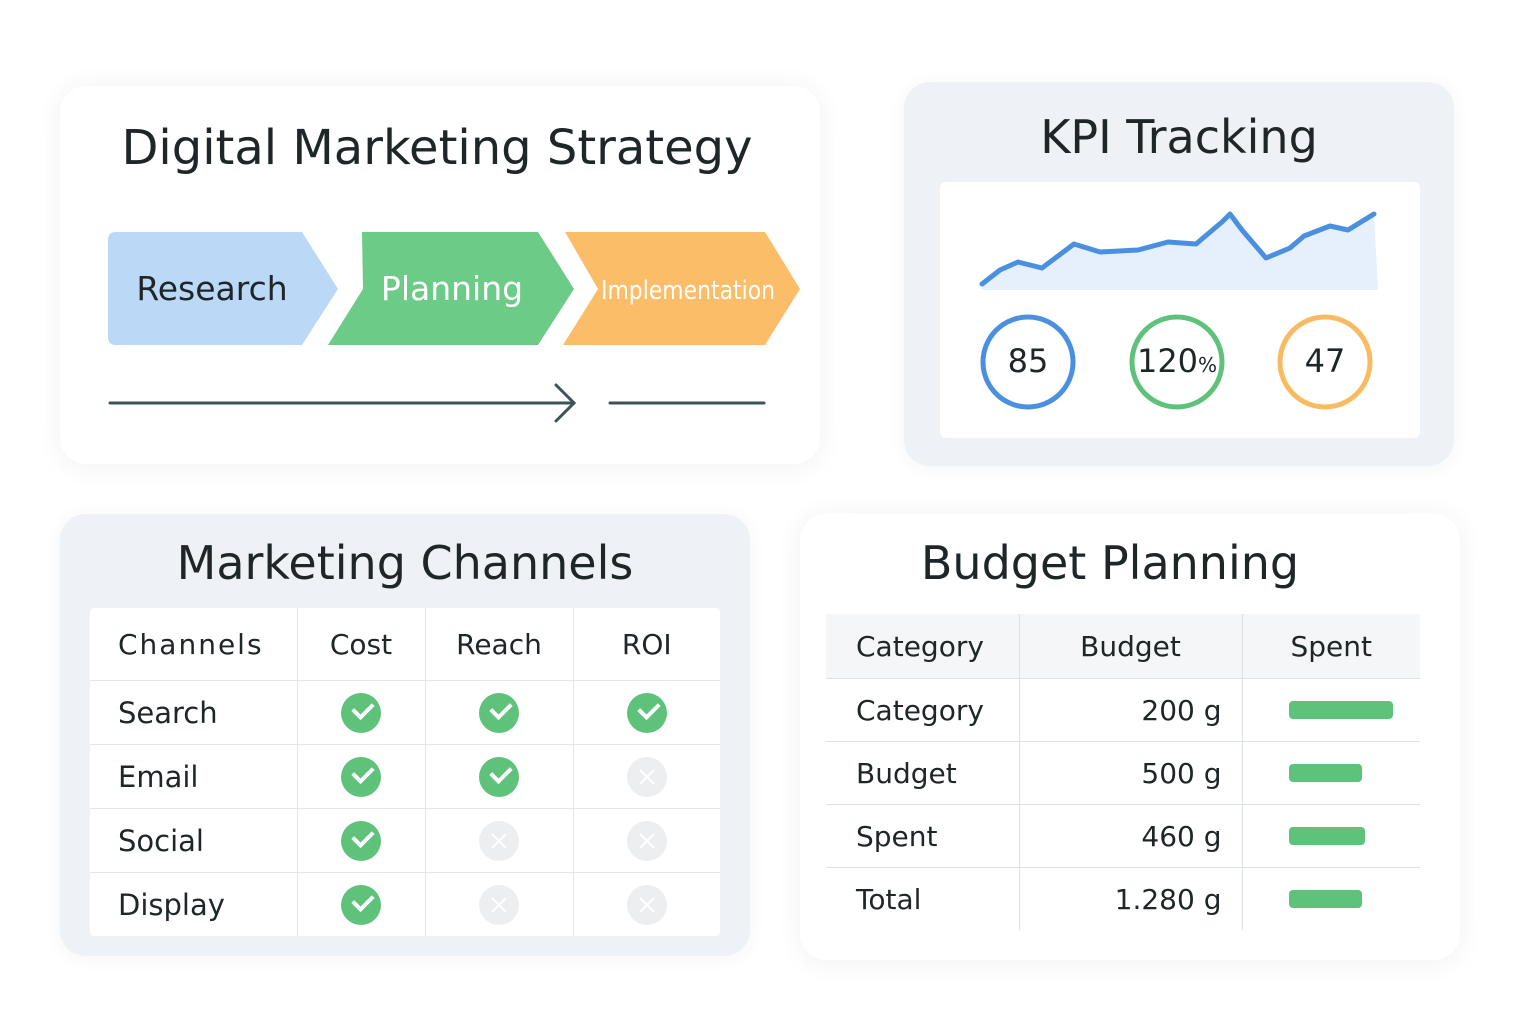  I want to click on gauge-85-value: 85, so click(1028, 361).